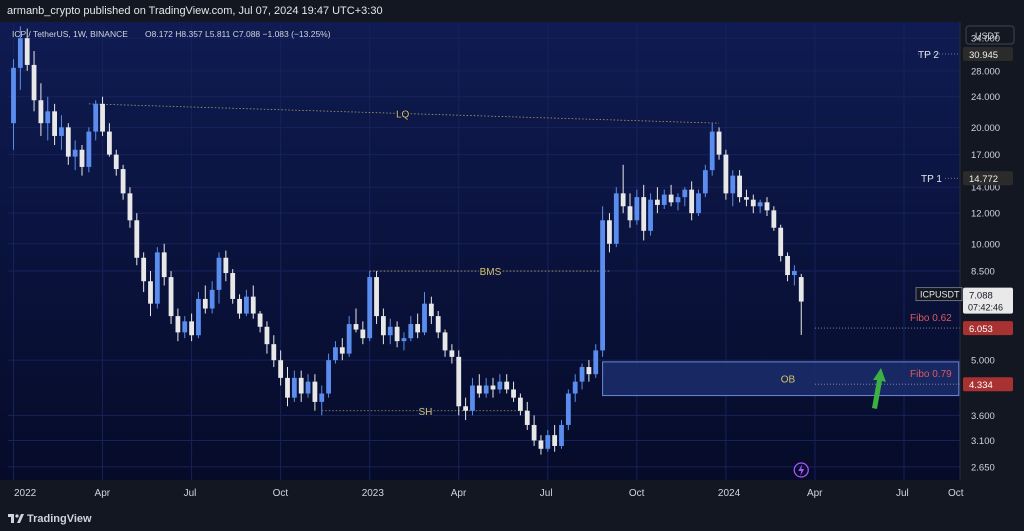  I want to click on currency-button, so click(990, 35).